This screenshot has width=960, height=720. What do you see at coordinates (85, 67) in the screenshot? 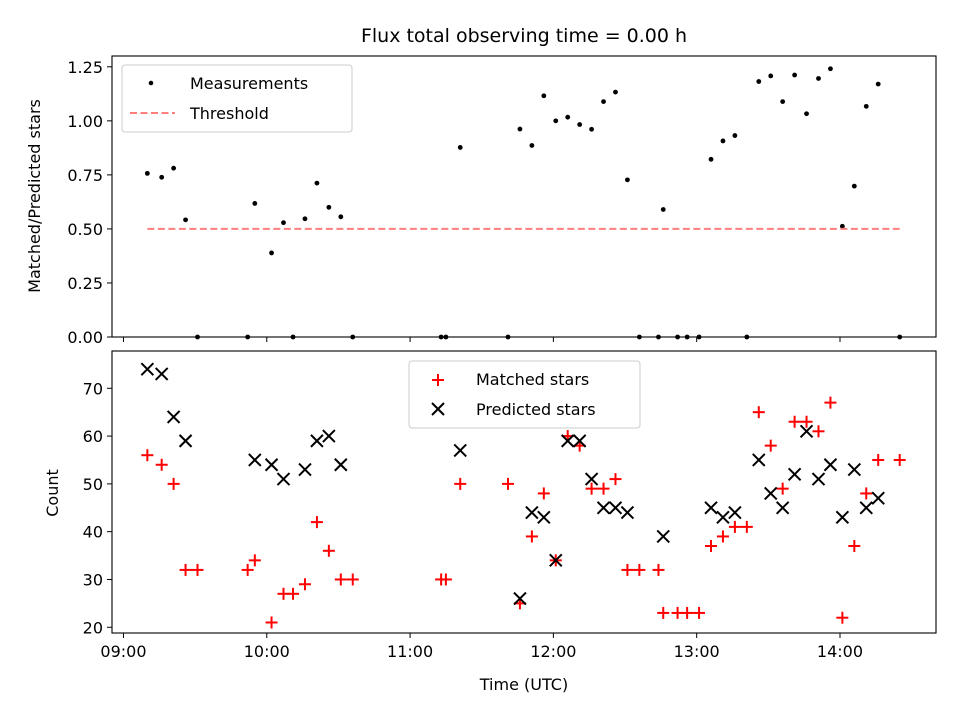
I see `y-tick-label: 1.25` at bounding box center [85, 67].